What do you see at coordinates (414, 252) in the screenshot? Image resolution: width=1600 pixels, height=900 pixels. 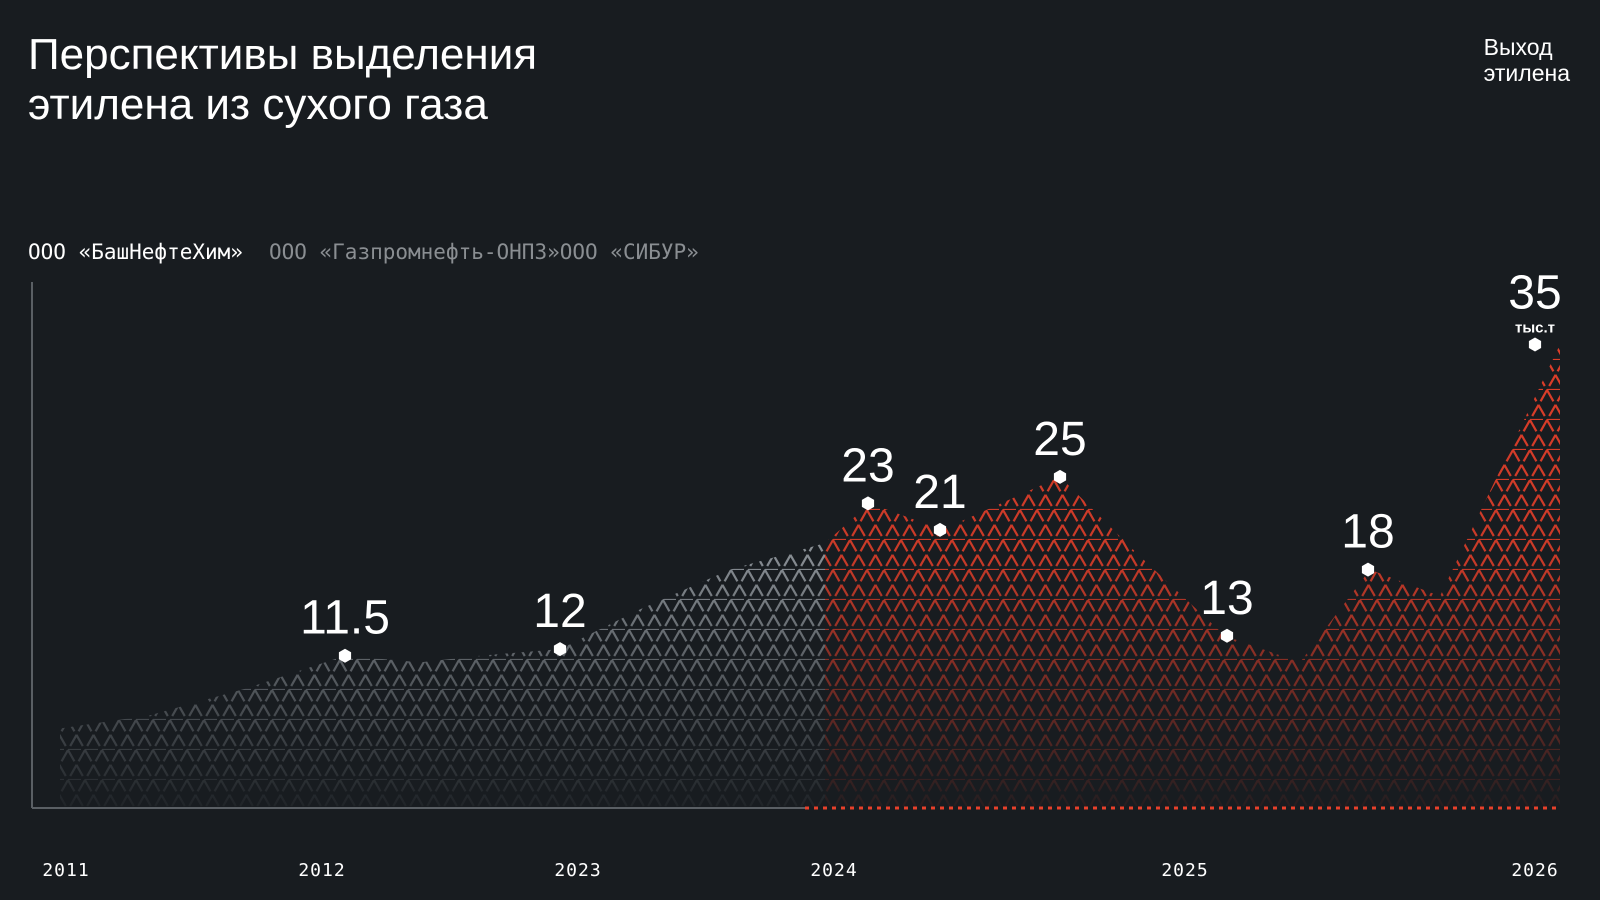 I see `legend-item-gazpromneft-onpz: ООО «Газпромнефть-ОНПЗ»` at bounding box center [414, 252].